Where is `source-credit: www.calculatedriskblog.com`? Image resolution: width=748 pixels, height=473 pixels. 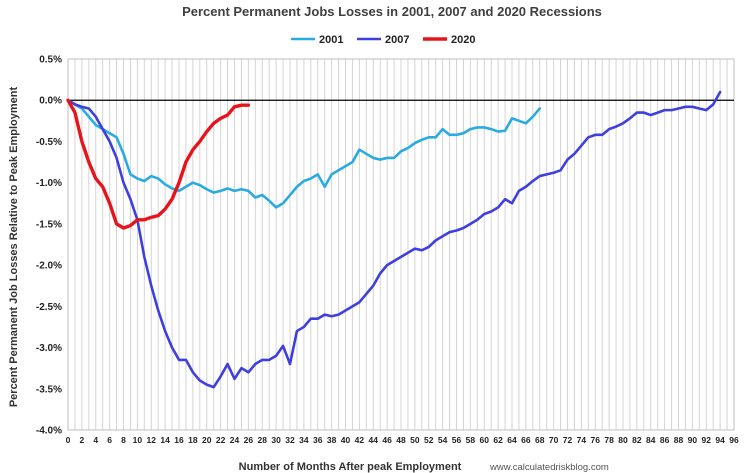 source-credit: www.calculatedriskblog.com is located at coordinates (549, 467).